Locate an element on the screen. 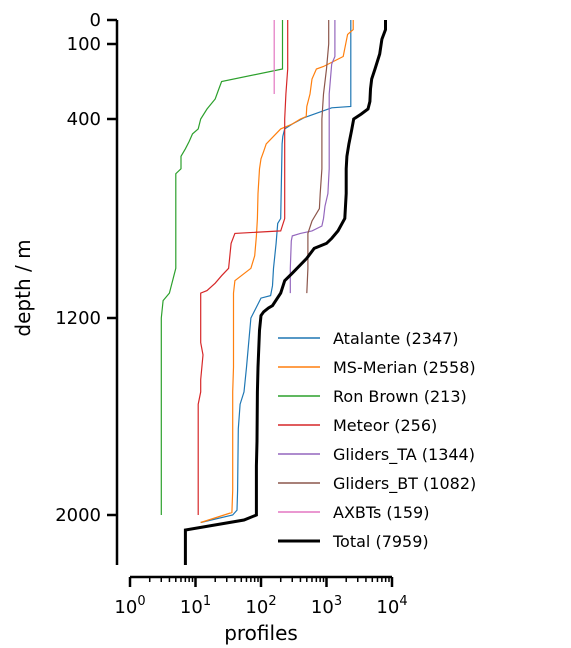  x-tick-label: 10⁰ is located at coordinates (129, 606).